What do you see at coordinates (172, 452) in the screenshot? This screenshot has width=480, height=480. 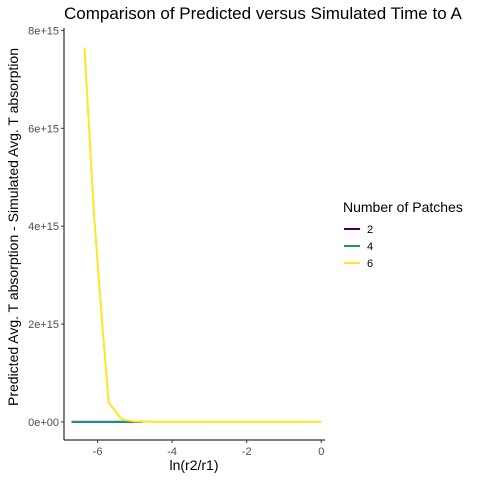 I see `x-tick-label: -4` at bounding box center [172, 452].